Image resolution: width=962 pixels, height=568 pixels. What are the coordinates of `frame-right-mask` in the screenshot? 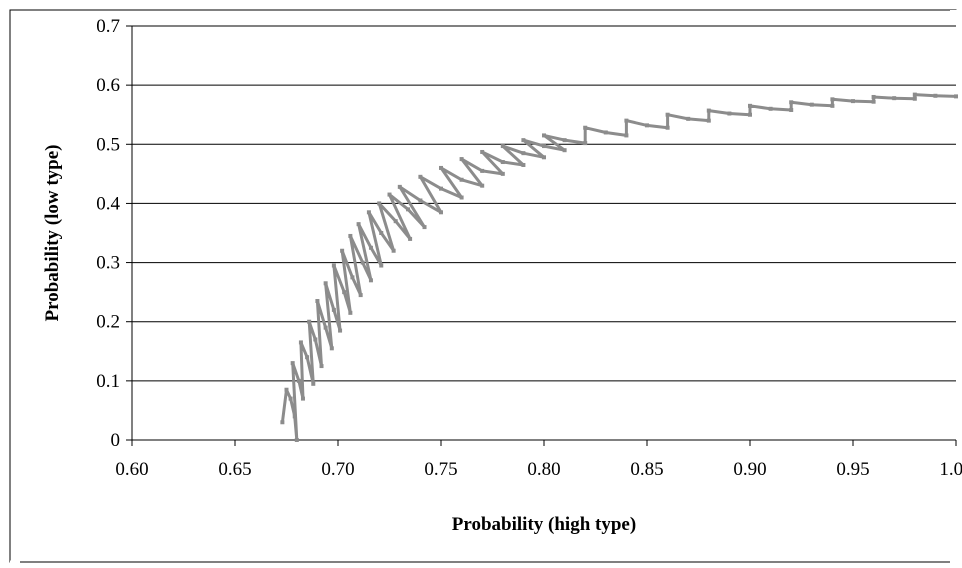 It's located at (956, 286).